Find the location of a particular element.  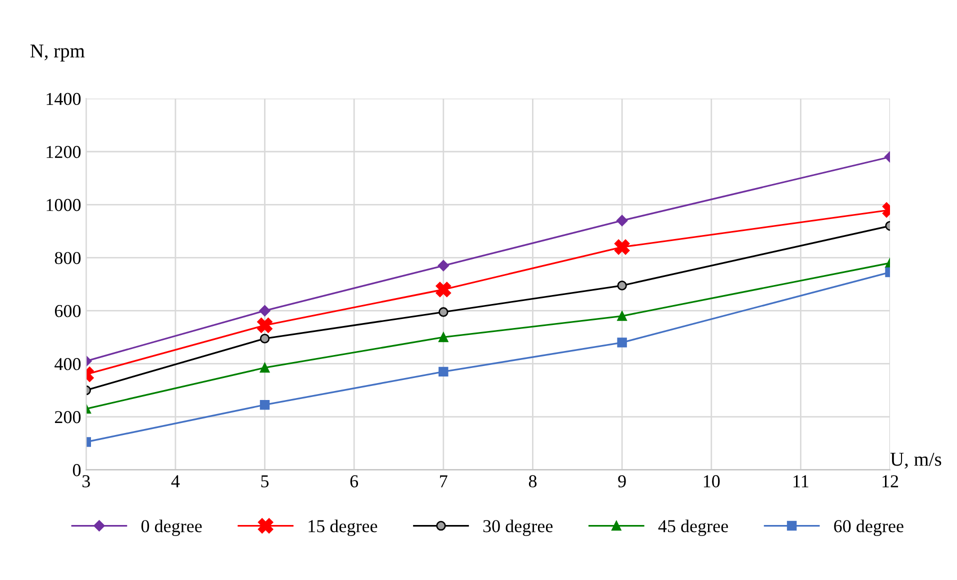

y-tick-label: 1000 is located at coordinates (63, 205).